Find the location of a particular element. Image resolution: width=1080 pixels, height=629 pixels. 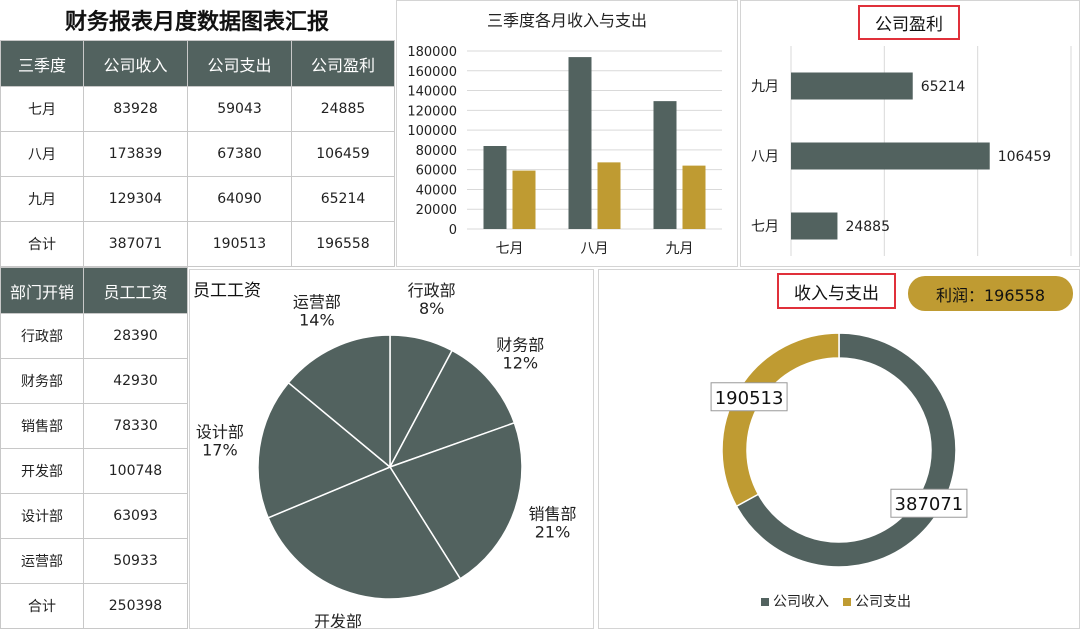

dept-table-row: 运营部 50933 is located at coordinates (94, 561).